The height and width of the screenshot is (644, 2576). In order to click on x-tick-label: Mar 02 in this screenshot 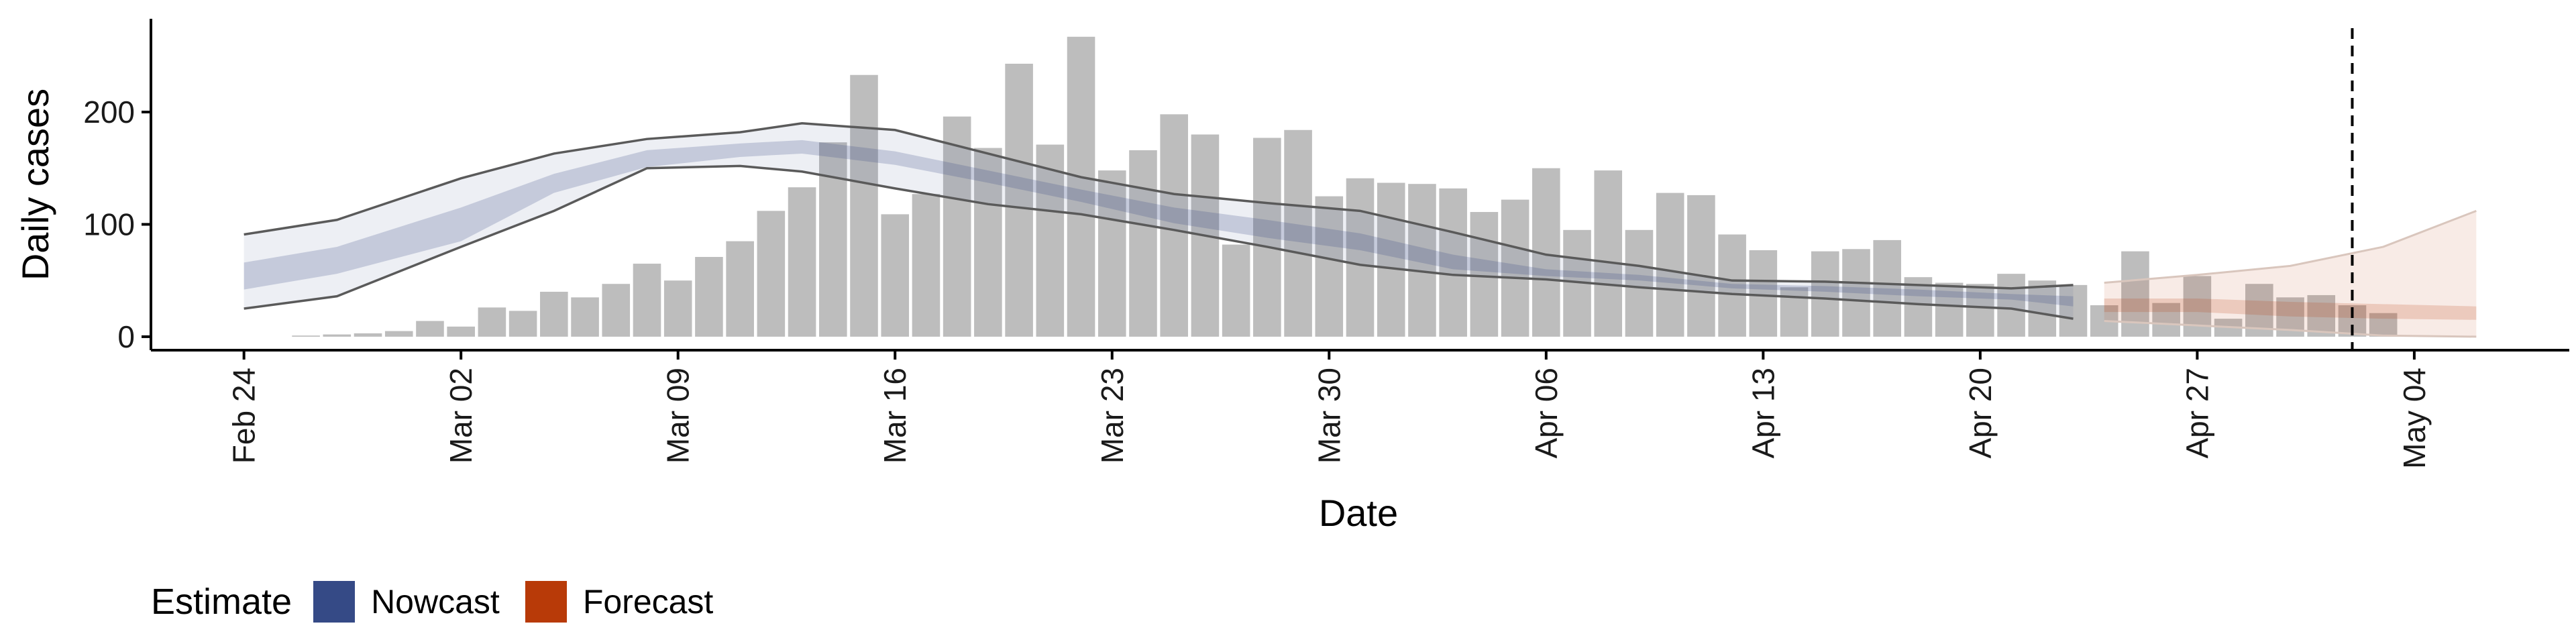, I will do `click(460, 416)`.